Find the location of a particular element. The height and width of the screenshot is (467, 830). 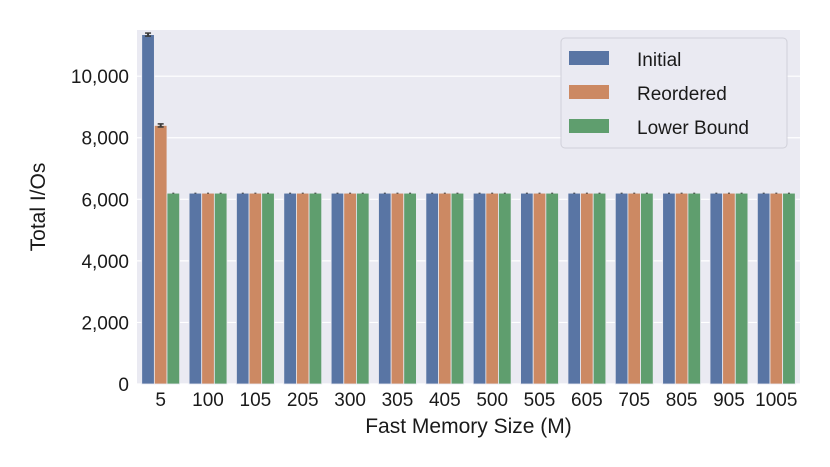

y-tick-label: 6,000 is located at coordinates (105, 200).